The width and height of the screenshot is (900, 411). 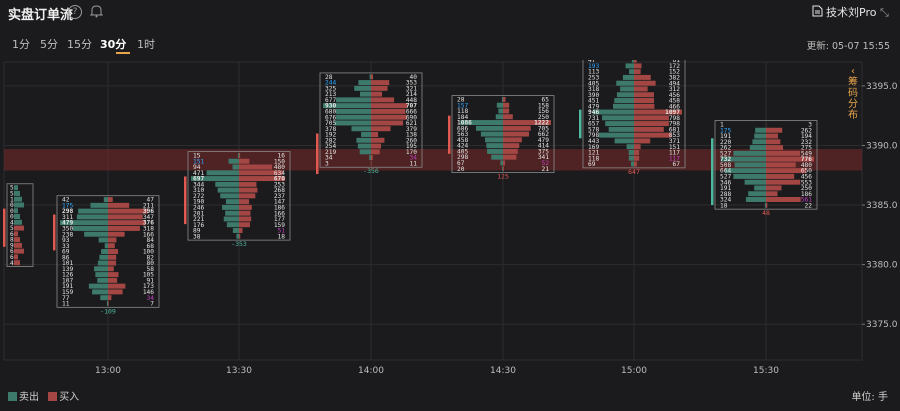 What do you see at coordinates (882, 206) in the screenshot?
I see `y-tick-label: 3385.0` at bounding box center [882, 206].